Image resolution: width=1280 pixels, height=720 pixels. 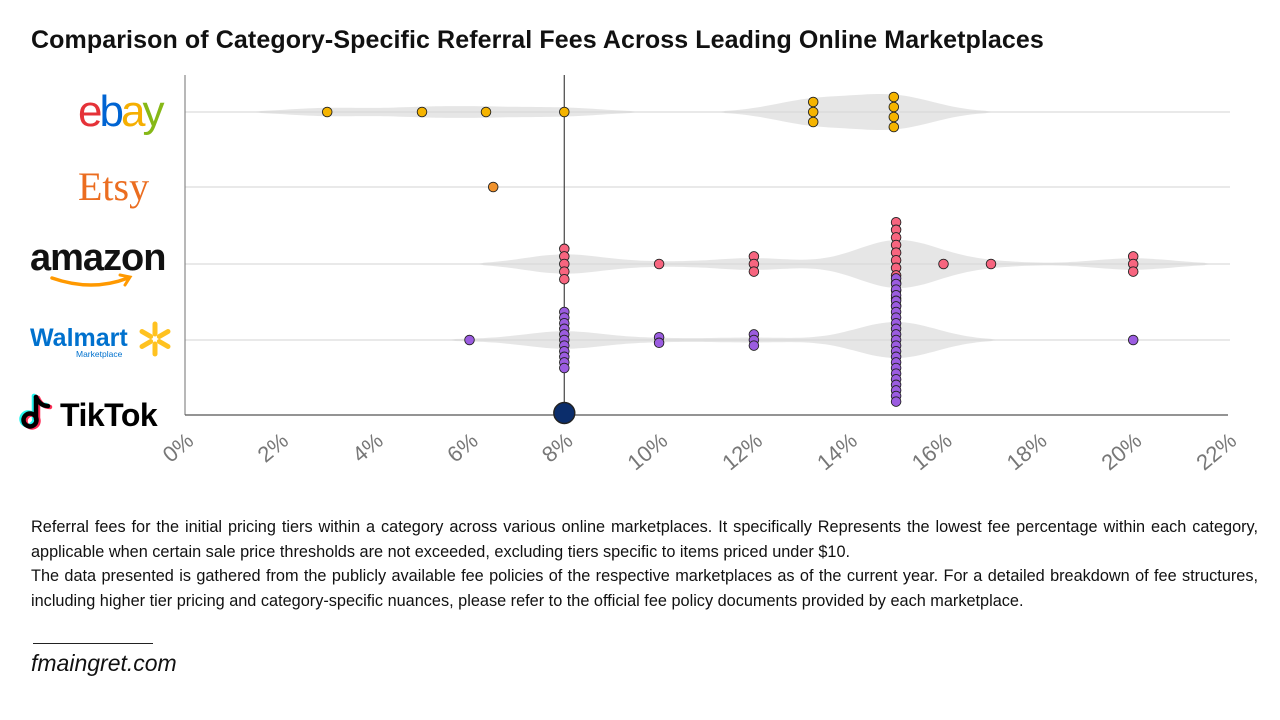 What do you see at coordinates (79, 338) in the screenshot?
I see `walmart-logo: Walmart` at bounding box center [79, 338].